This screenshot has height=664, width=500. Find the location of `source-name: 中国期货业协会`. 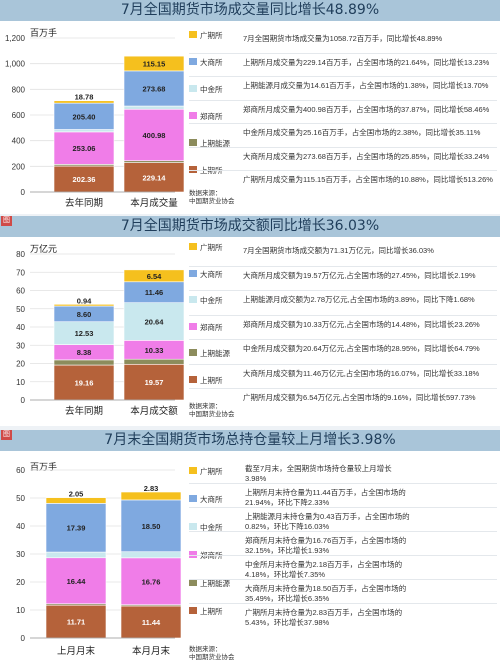

source-name: 中国期货业协会 is located at coordinates (212, 657).